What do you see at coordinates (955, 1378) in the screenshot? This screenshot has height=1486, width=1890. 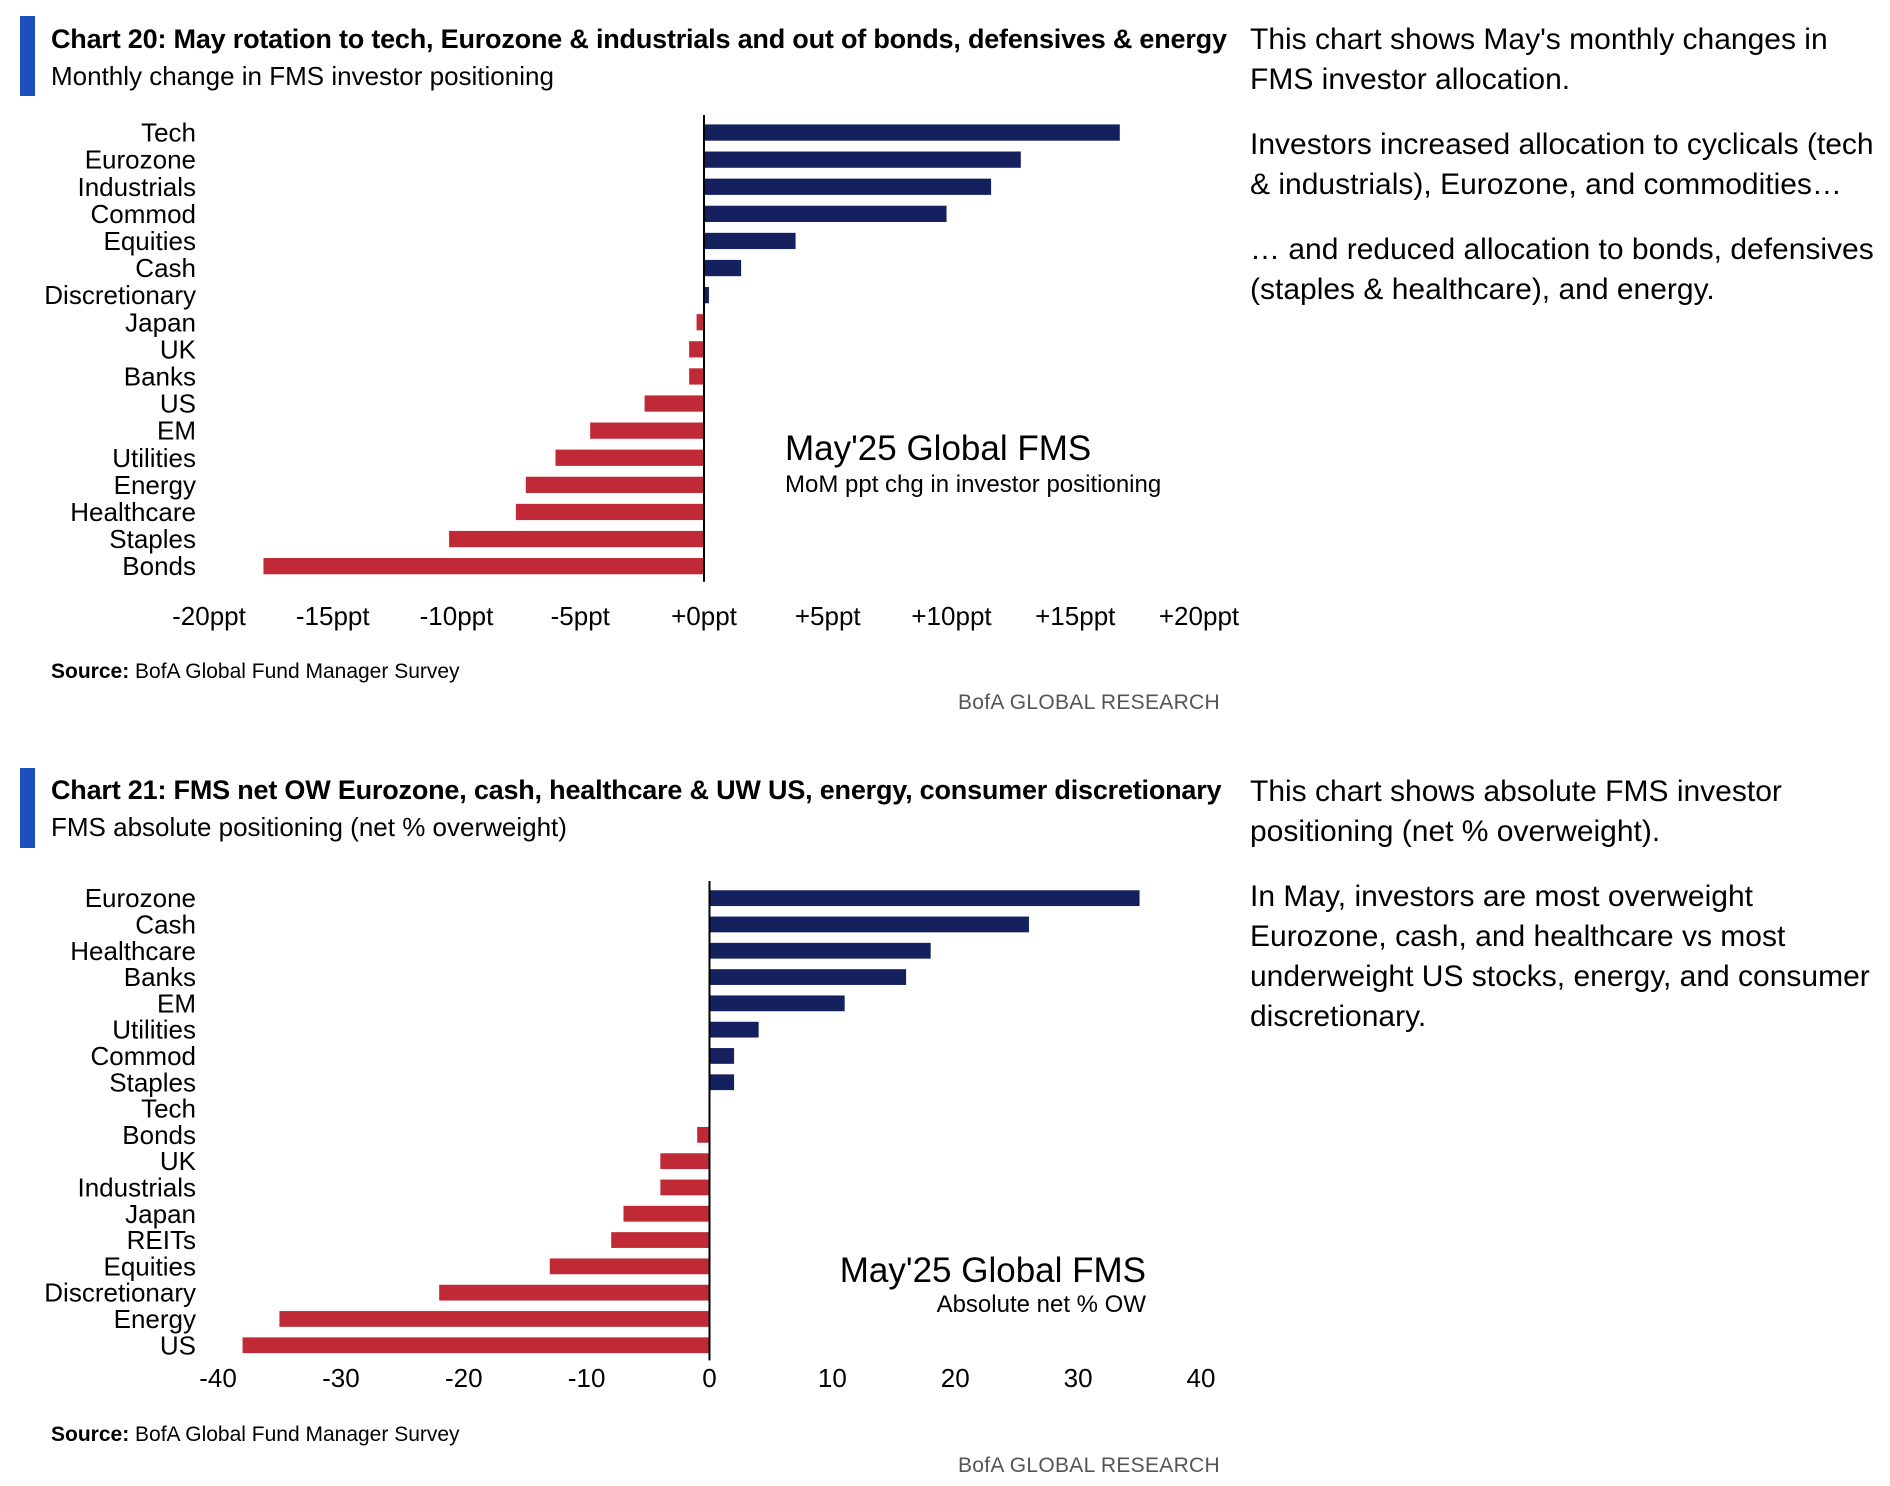 I see `x-tick-label: 20` at bounding box center [955, 1378].